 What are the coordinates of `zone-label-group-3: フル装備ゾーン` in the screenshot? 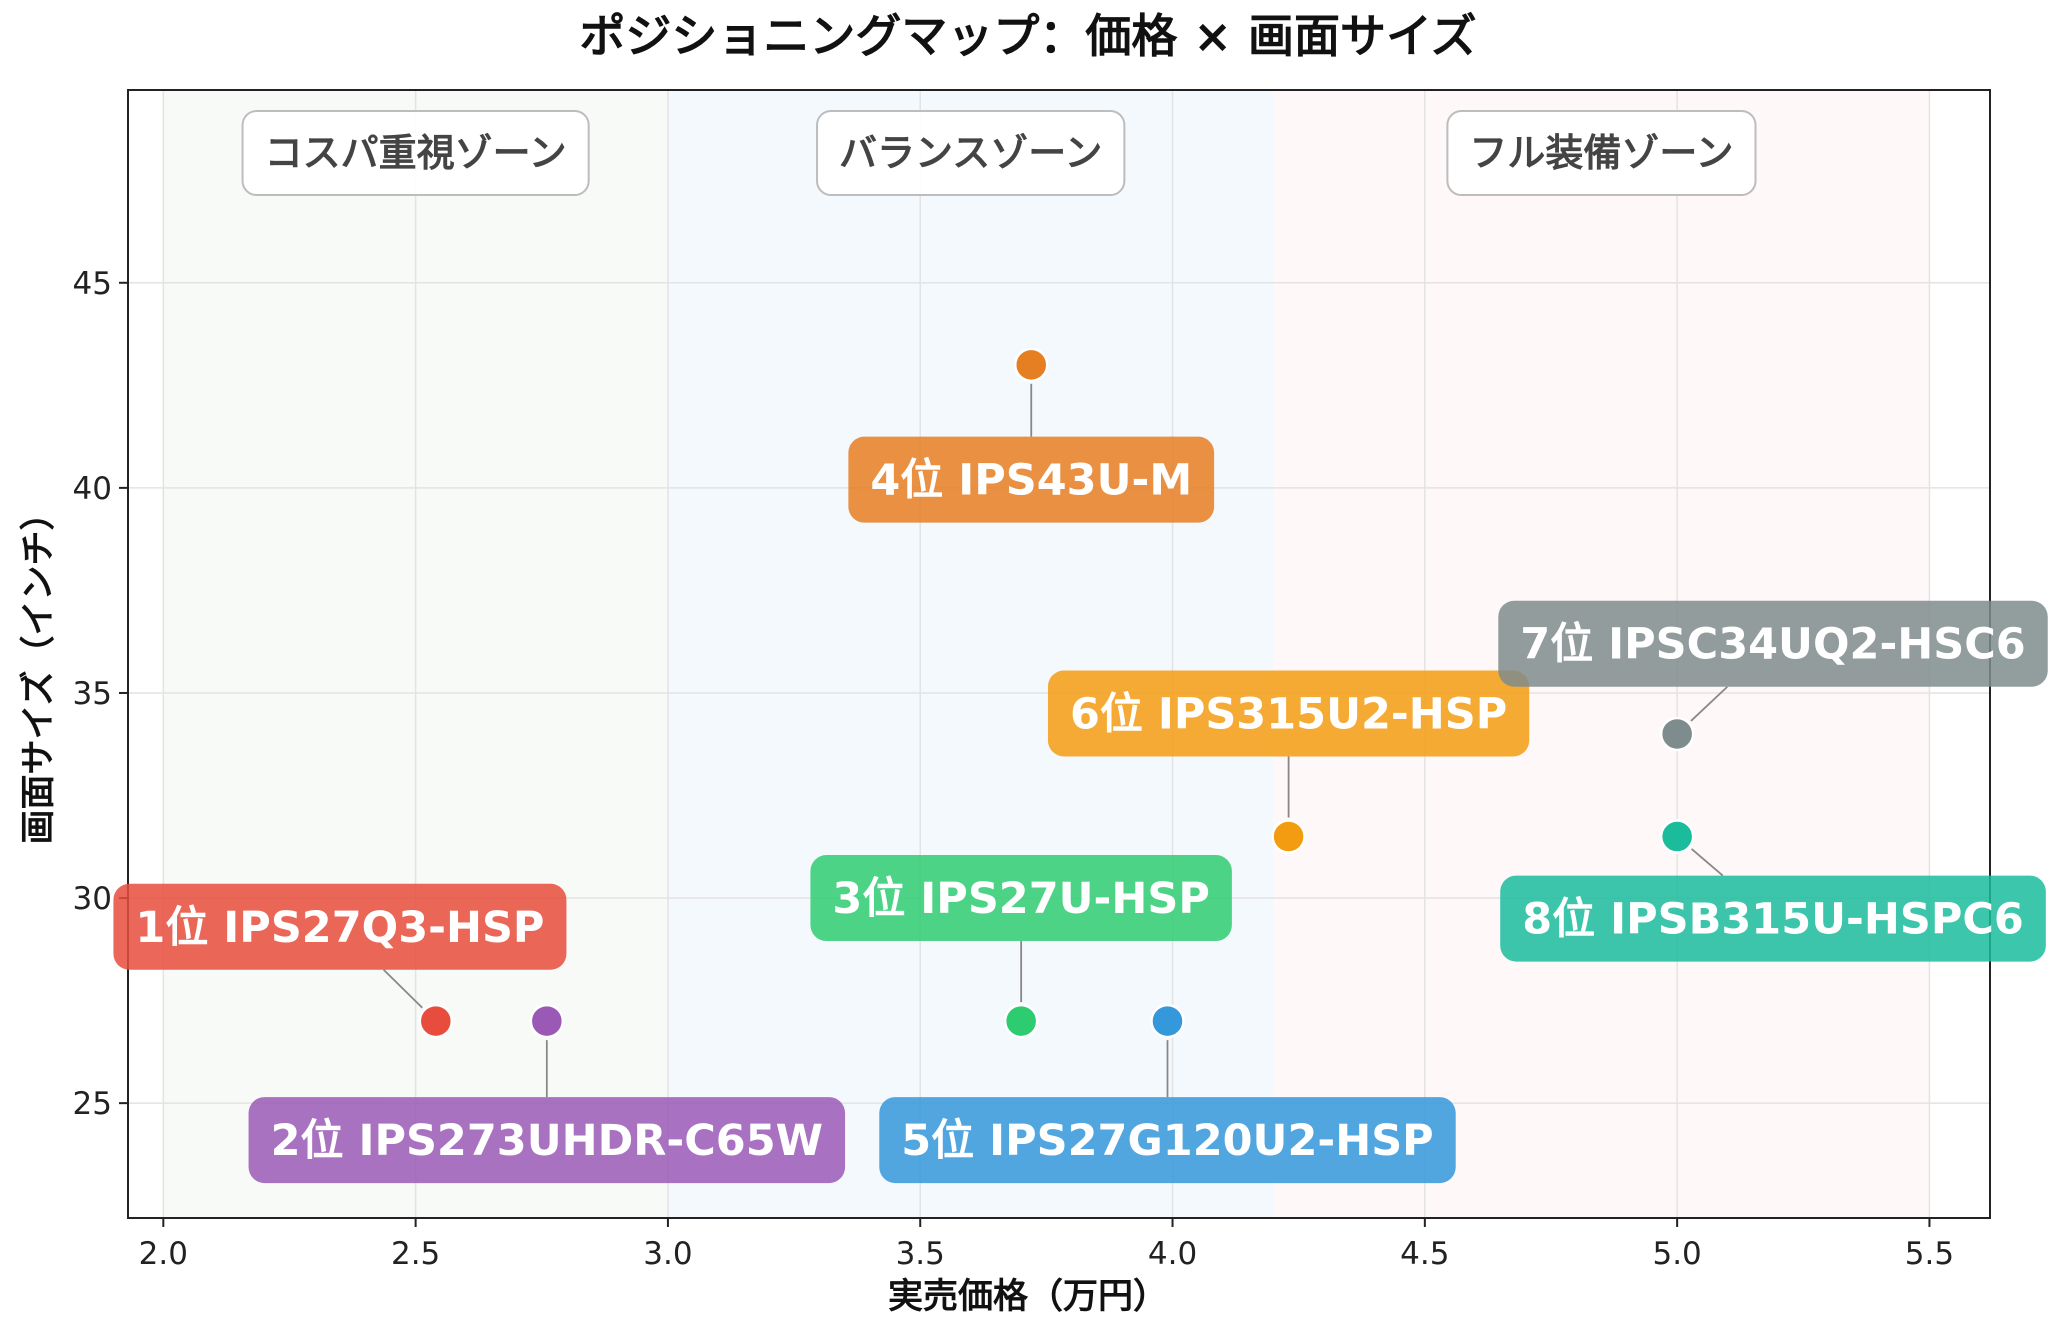 It's located at (1601, 153).